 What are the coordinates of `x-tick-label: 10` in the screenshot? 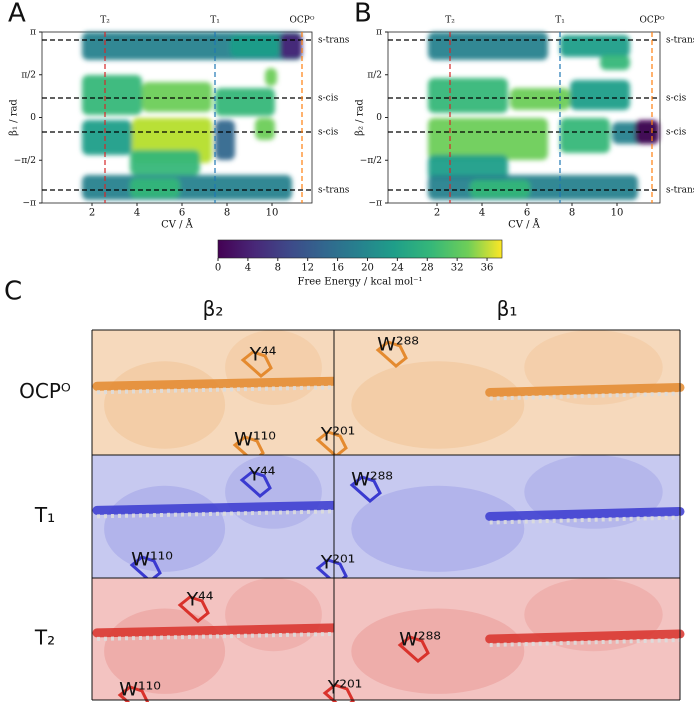 It's located at (617, 213).